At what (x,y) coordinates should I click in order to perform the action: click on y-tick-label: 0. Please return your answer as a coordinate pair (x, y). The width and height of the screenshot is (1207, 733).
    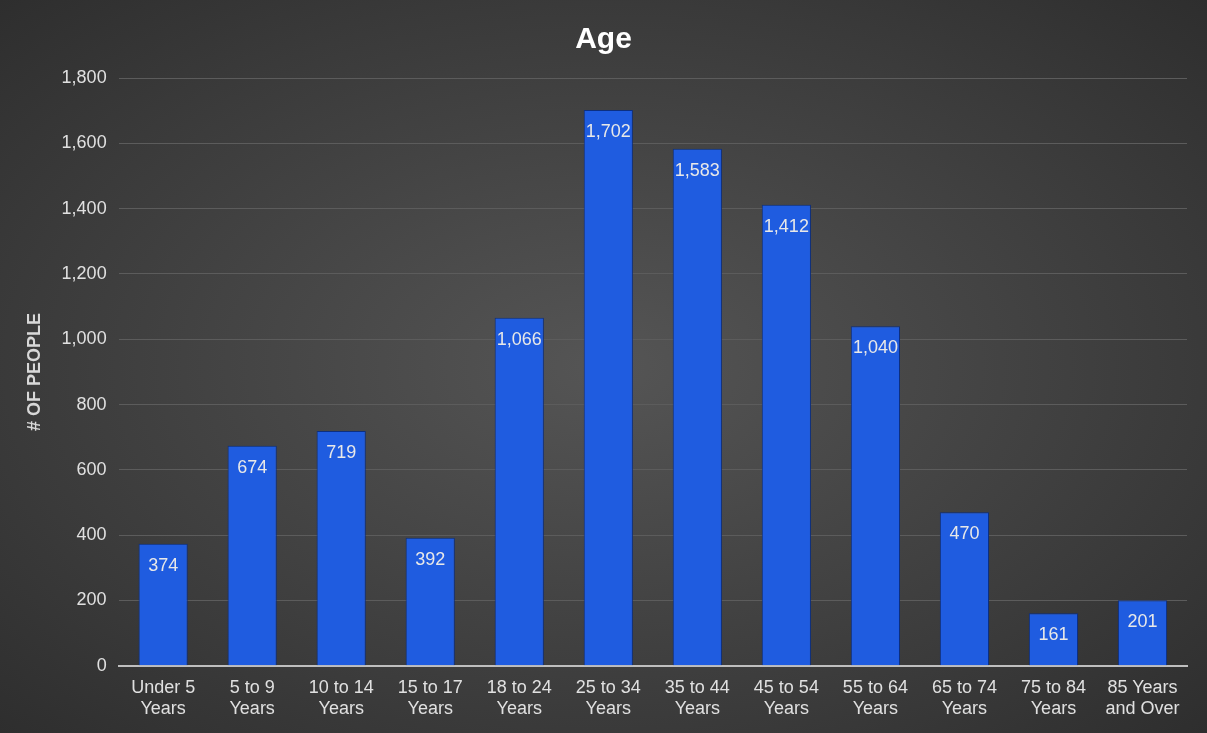
    Looking at the image, I should click on (101, 664).